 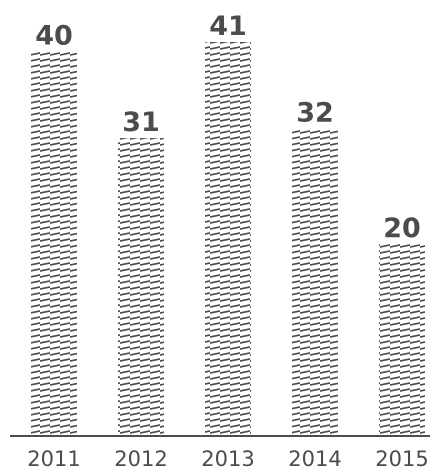 What do you see at coordinates (314, 459) in the screenshot?
I see `x-tick-label-2014: 2014` at bounding box center [314, 459].